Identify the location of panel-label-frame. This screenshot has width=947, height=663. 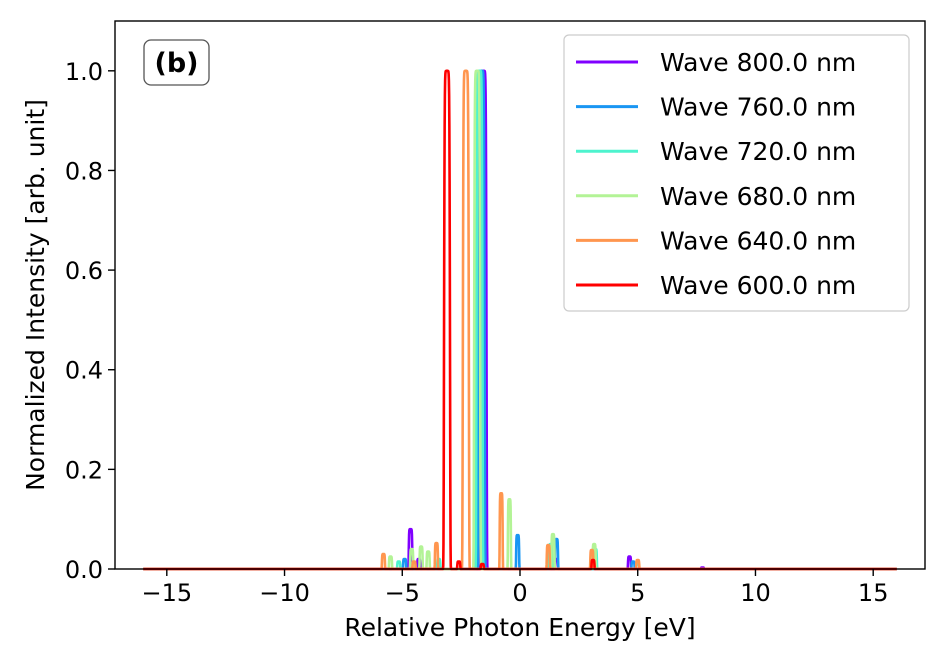
(176, 62).